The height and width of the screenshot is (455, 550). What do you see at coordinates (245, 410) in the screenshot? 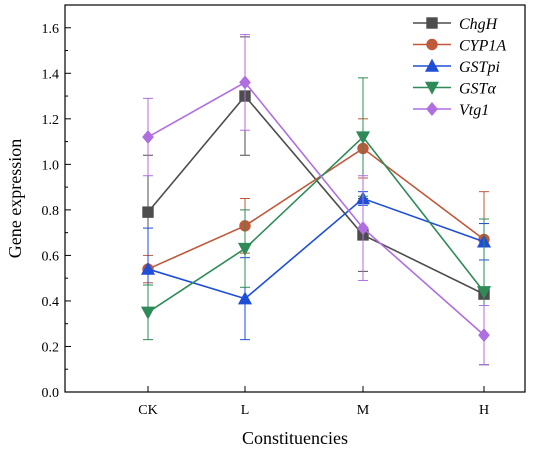
I see `x-tick-label: L` at bounding box center [245, 410].